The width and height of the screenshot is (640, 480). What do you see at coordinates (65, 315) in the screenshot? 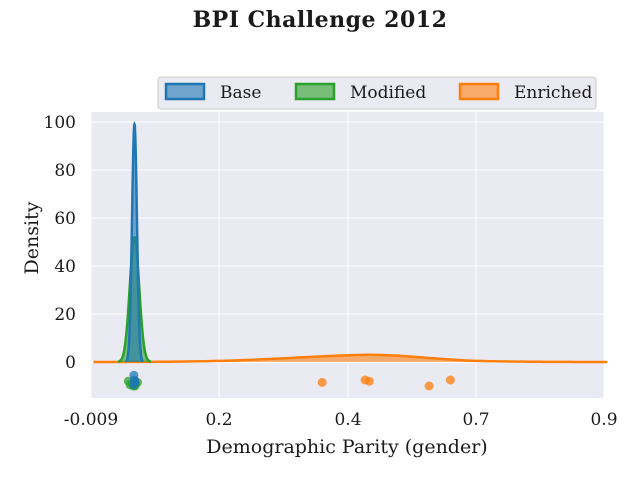
I see `y-tick-label: 20` at bounding box center [65, 315].